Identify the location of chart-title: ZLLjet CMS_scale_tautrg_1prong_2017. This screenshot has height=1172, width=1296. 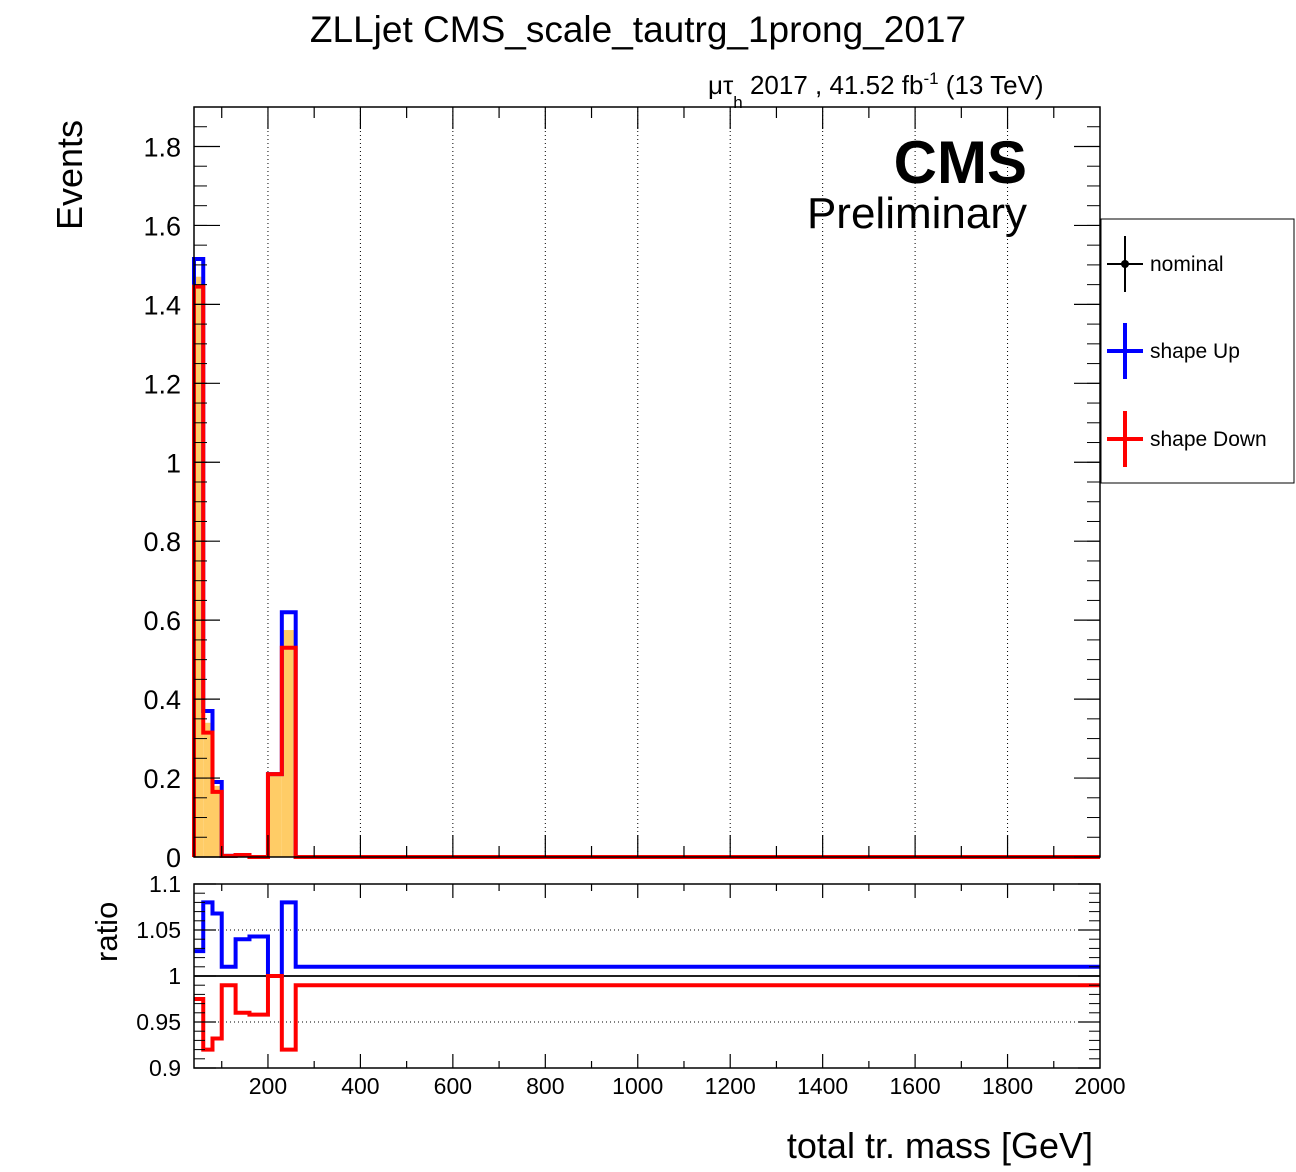
(638, 29).